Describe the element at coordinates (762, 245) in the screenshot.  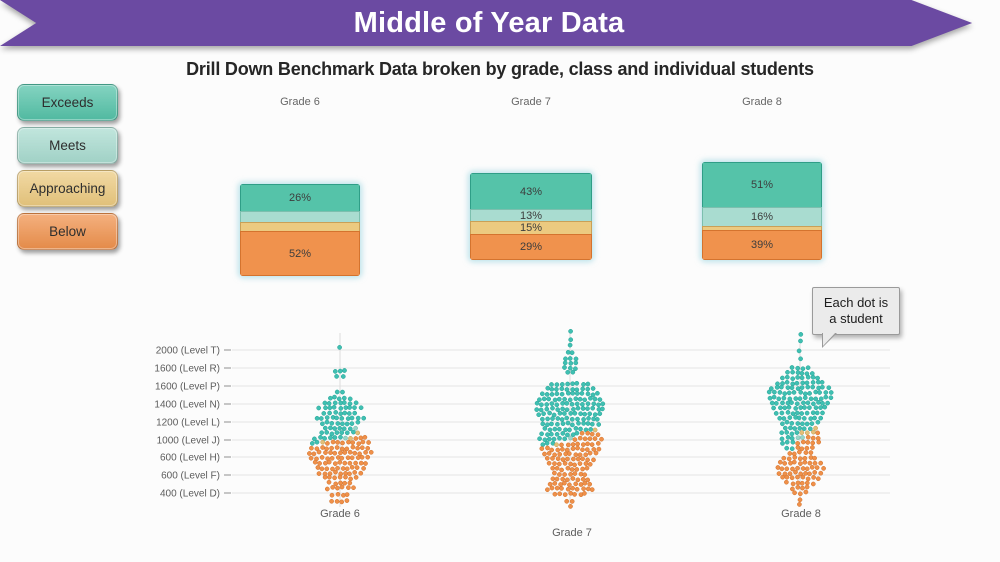
I see `bar-segment-below: 39%` at that location.